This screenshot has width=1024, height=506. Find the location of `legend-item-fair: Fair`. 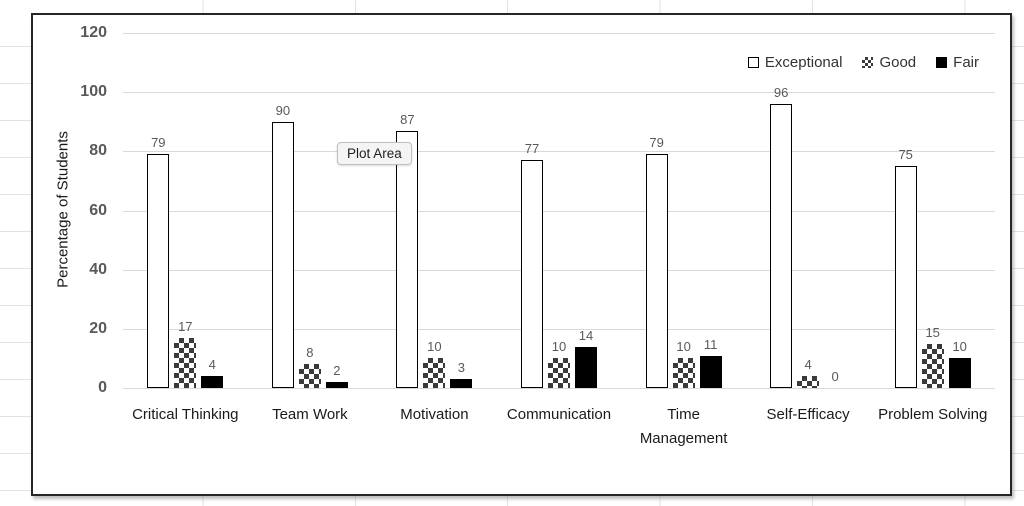

legend-item-fair: Fair is located at coordinates (957, 62).